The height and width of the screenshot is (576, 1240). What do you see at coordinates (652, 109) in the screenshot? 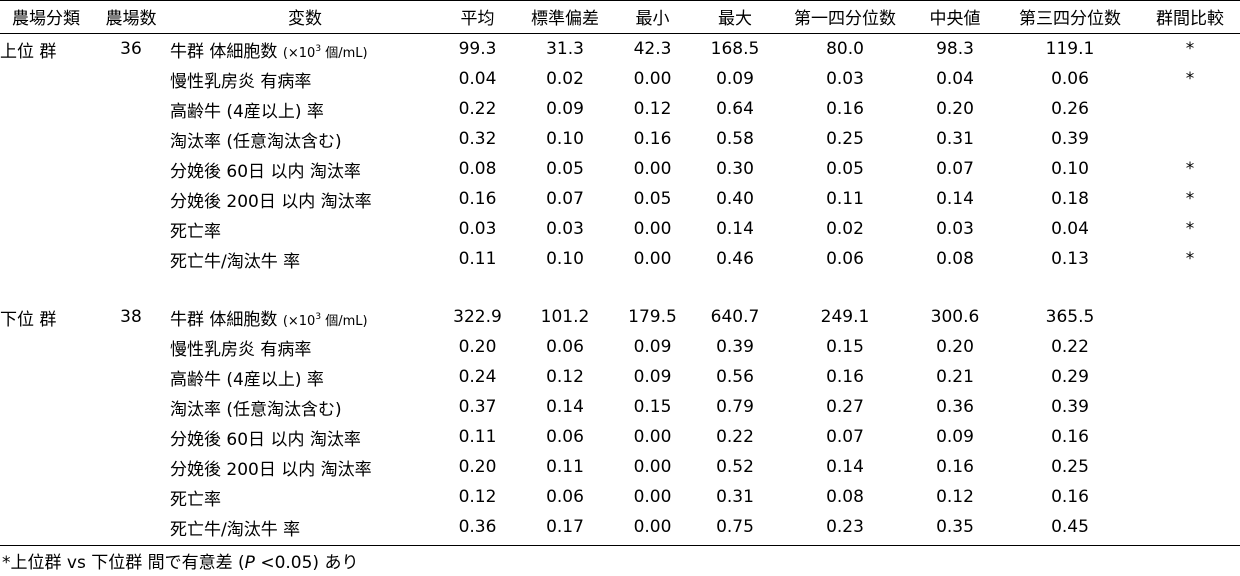
I see `min-cell: 0.12` at bounding box center [652, 109].